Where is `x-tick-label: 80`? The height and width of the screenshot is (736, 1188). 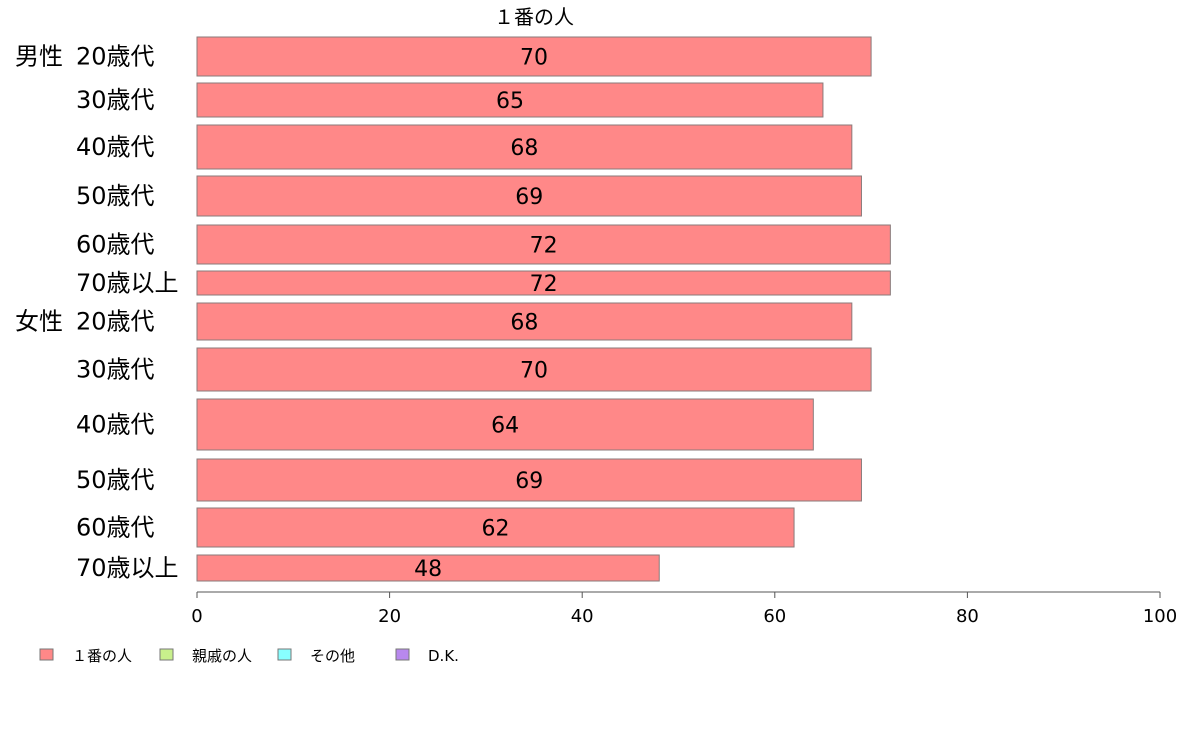 x-tick-label: 80 is located at coordinates (967, 616).